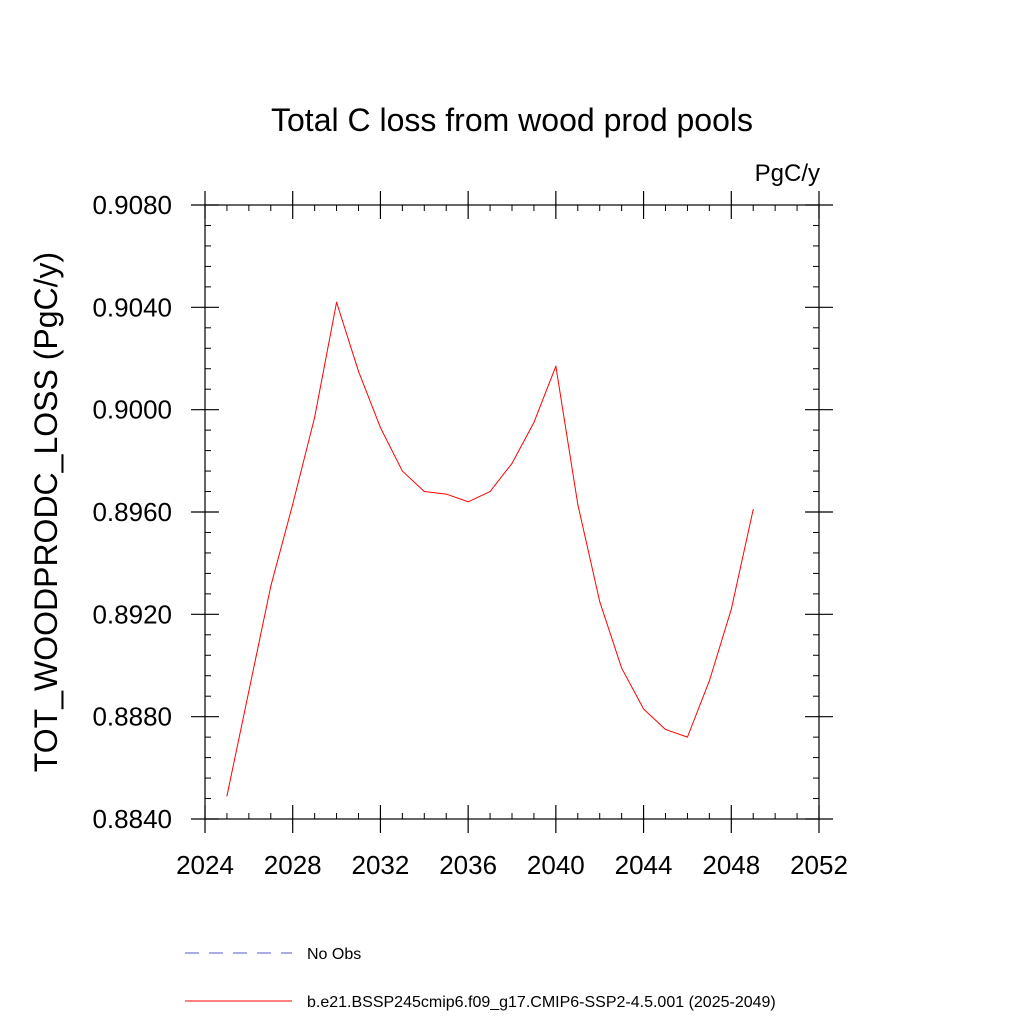 This screenshot has height=1024, width=1024. What do you see at coordinates (132, 205) in the screenshot?
I see `y-tick-label: 0.9080` at bounding box center [132, 205].